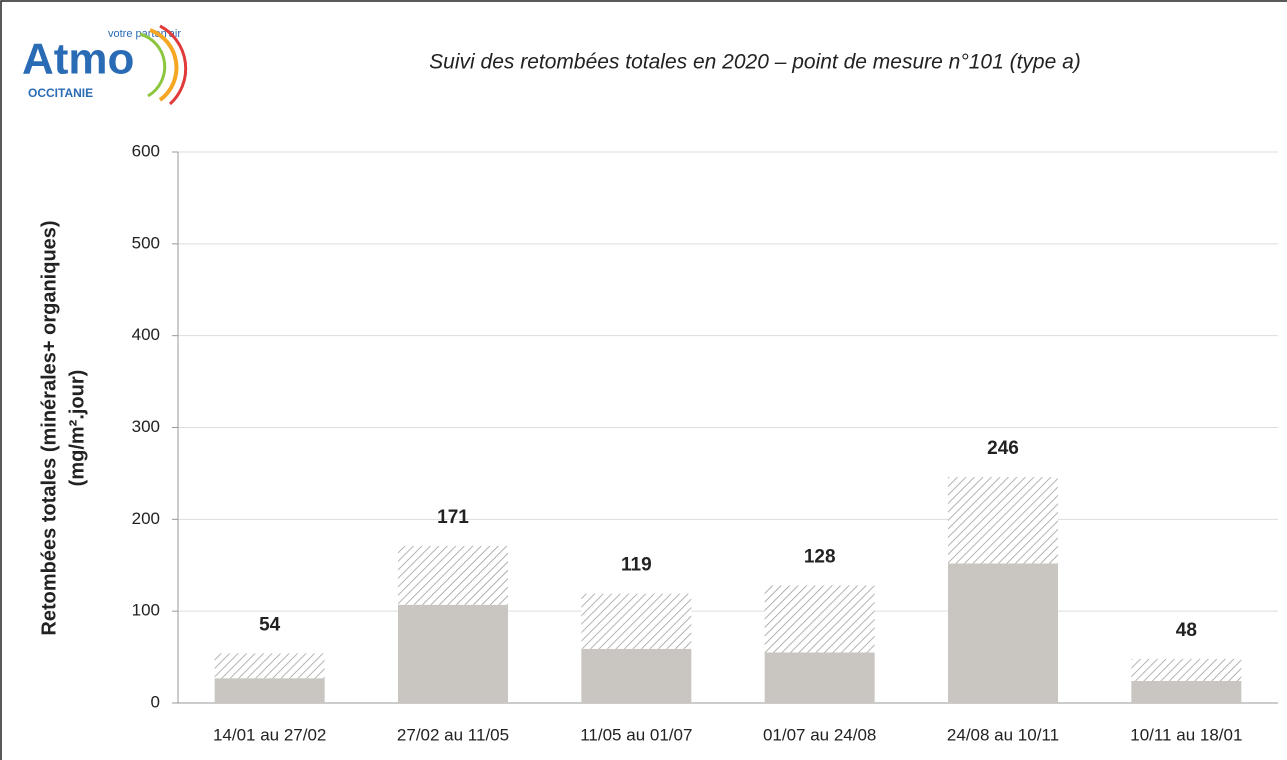  What do you see at coordinates (60, 93) in the screenshot?
I see `logo-region: OCCITANIE` at bounding box center [60, 93].